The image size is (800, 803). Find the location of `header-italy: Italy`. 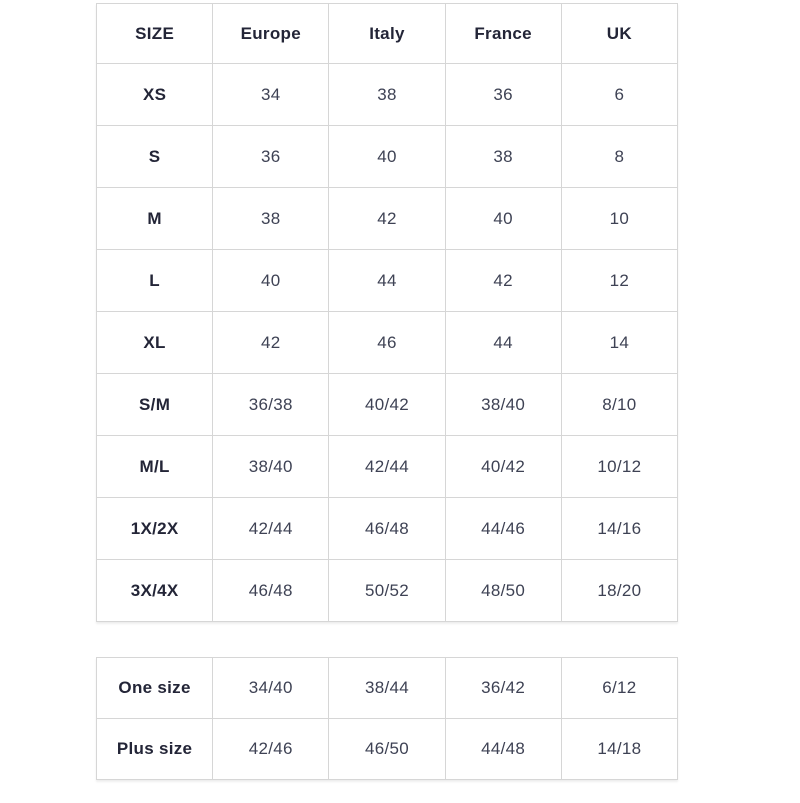

header-italy: Italy is located at coordinates (387, 33).